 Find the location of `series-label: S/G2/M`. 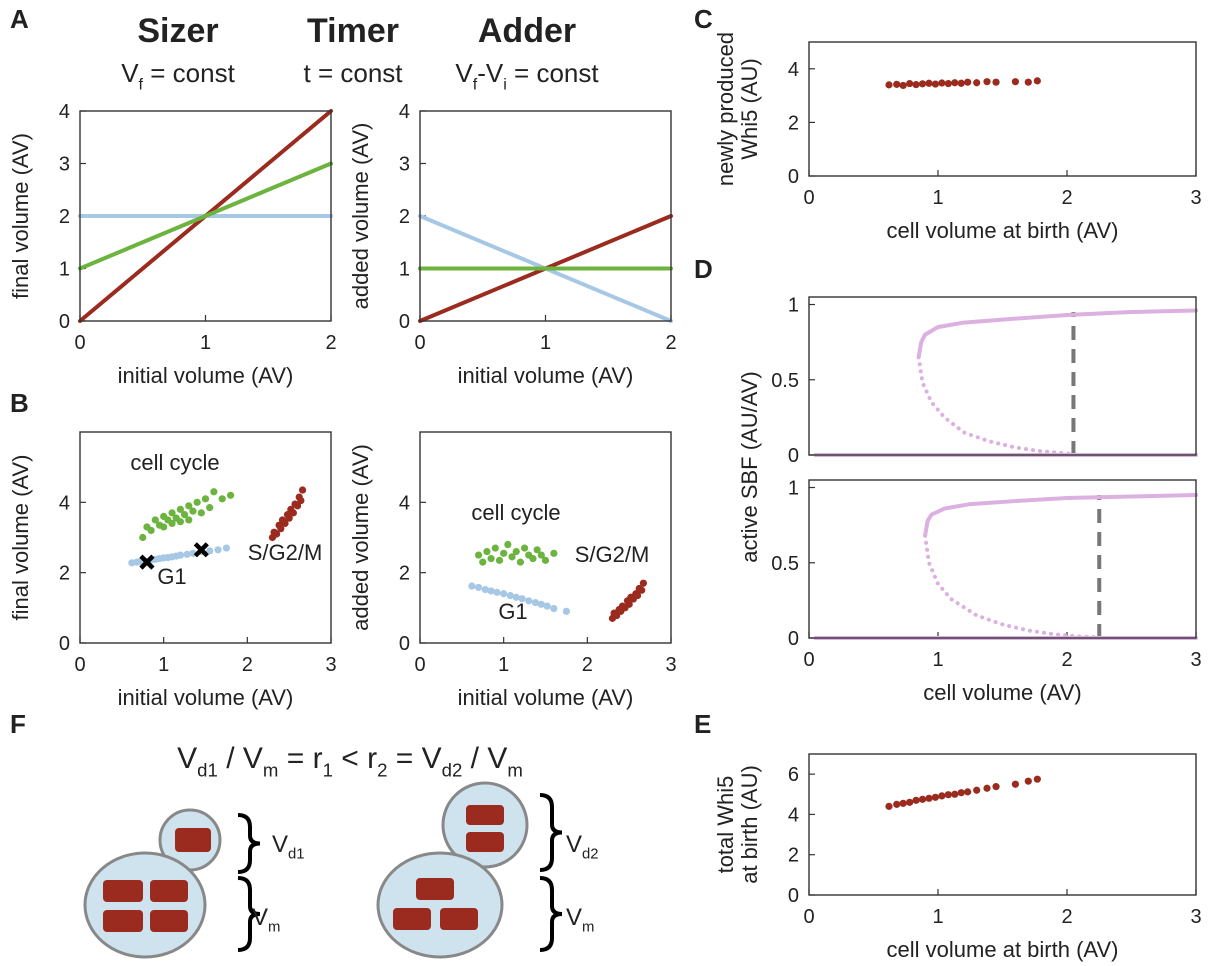

series-label: S/G2/M is located at coordinates (612, 554).